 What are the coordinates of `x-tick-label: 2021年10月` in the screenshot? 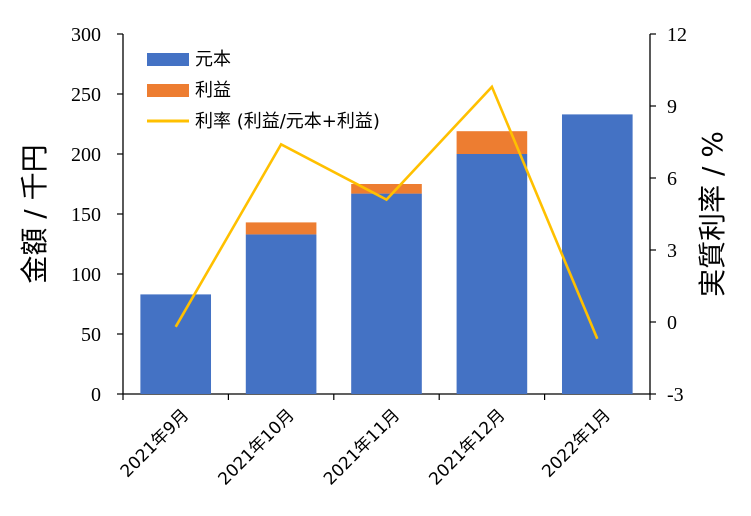 It's located at (257, 447).